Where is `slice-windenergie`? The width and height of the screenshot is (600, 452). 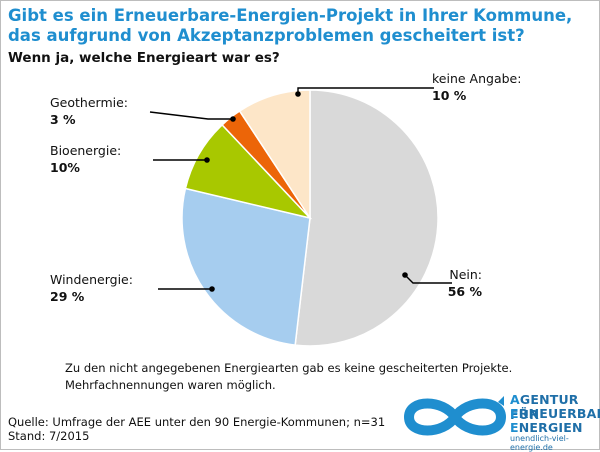 slice-windenergie is located at coordinates (246, 266).